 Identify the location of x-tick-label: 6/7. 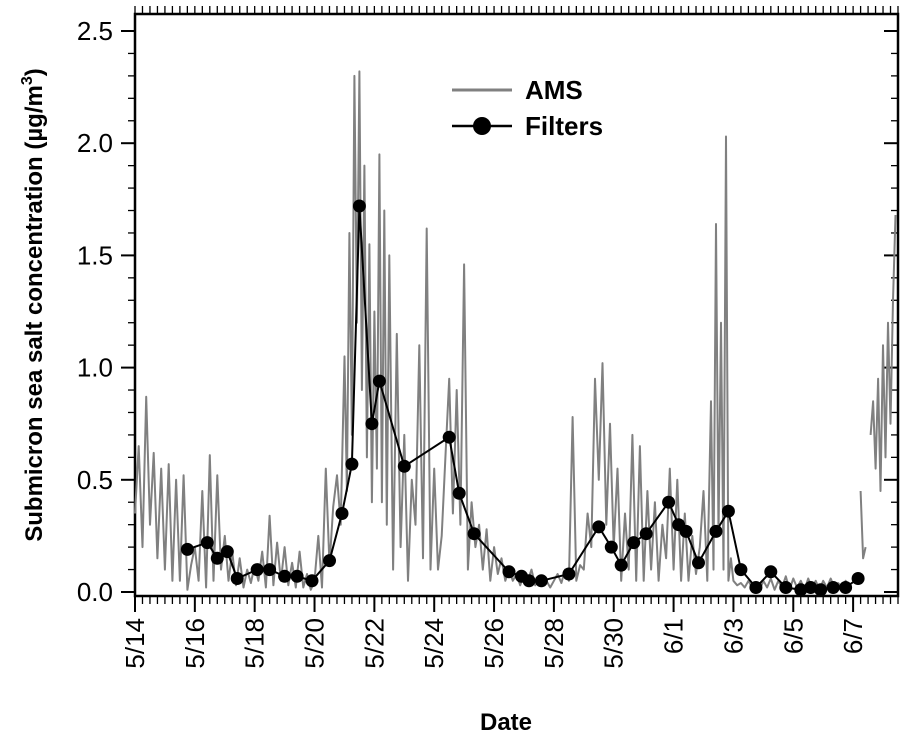
(853, 636).